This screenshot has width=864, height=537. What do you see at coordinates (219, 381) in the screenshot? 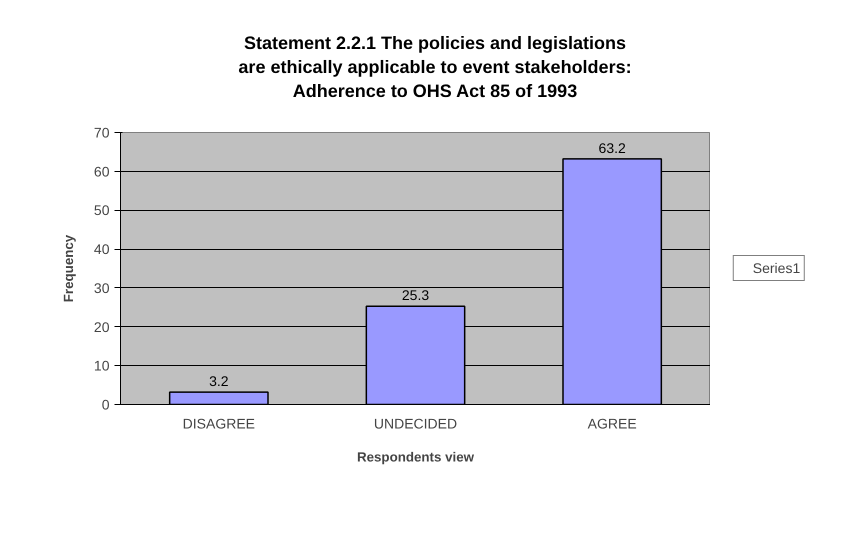
I see `data-label: 3.2` at bounding box center [219, 381].